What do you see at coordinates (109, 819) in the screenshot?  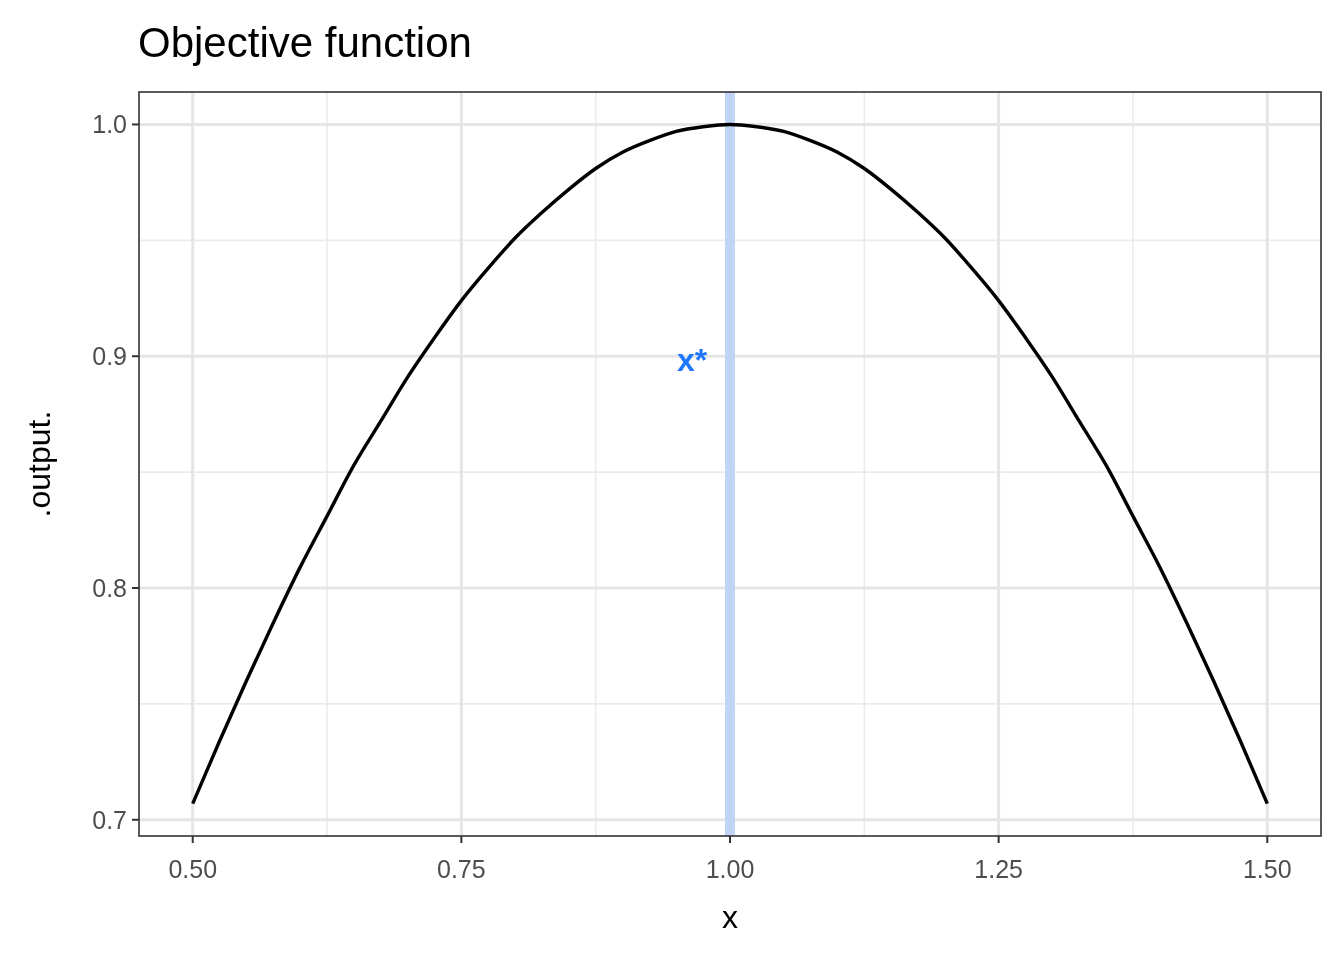 I see `y-tick-label: 0.7` at bounding box center [109, 819].